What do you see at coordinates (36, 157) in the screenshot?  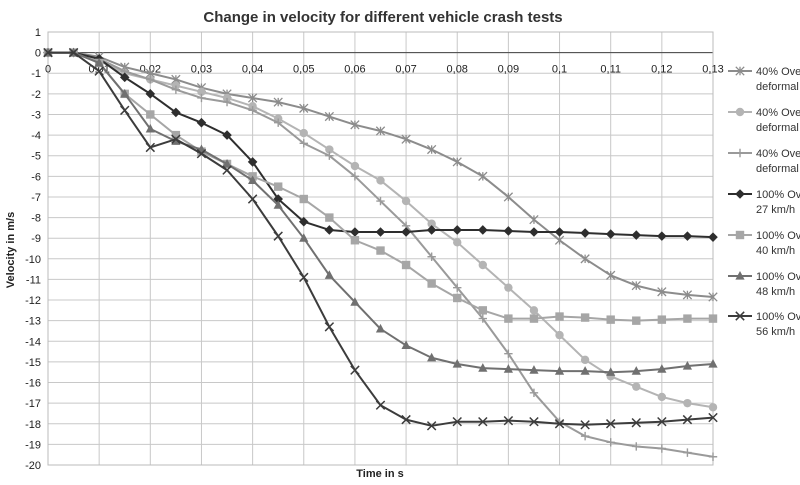 I see `y-tick-label: -5` at bounding box center [36, 157].